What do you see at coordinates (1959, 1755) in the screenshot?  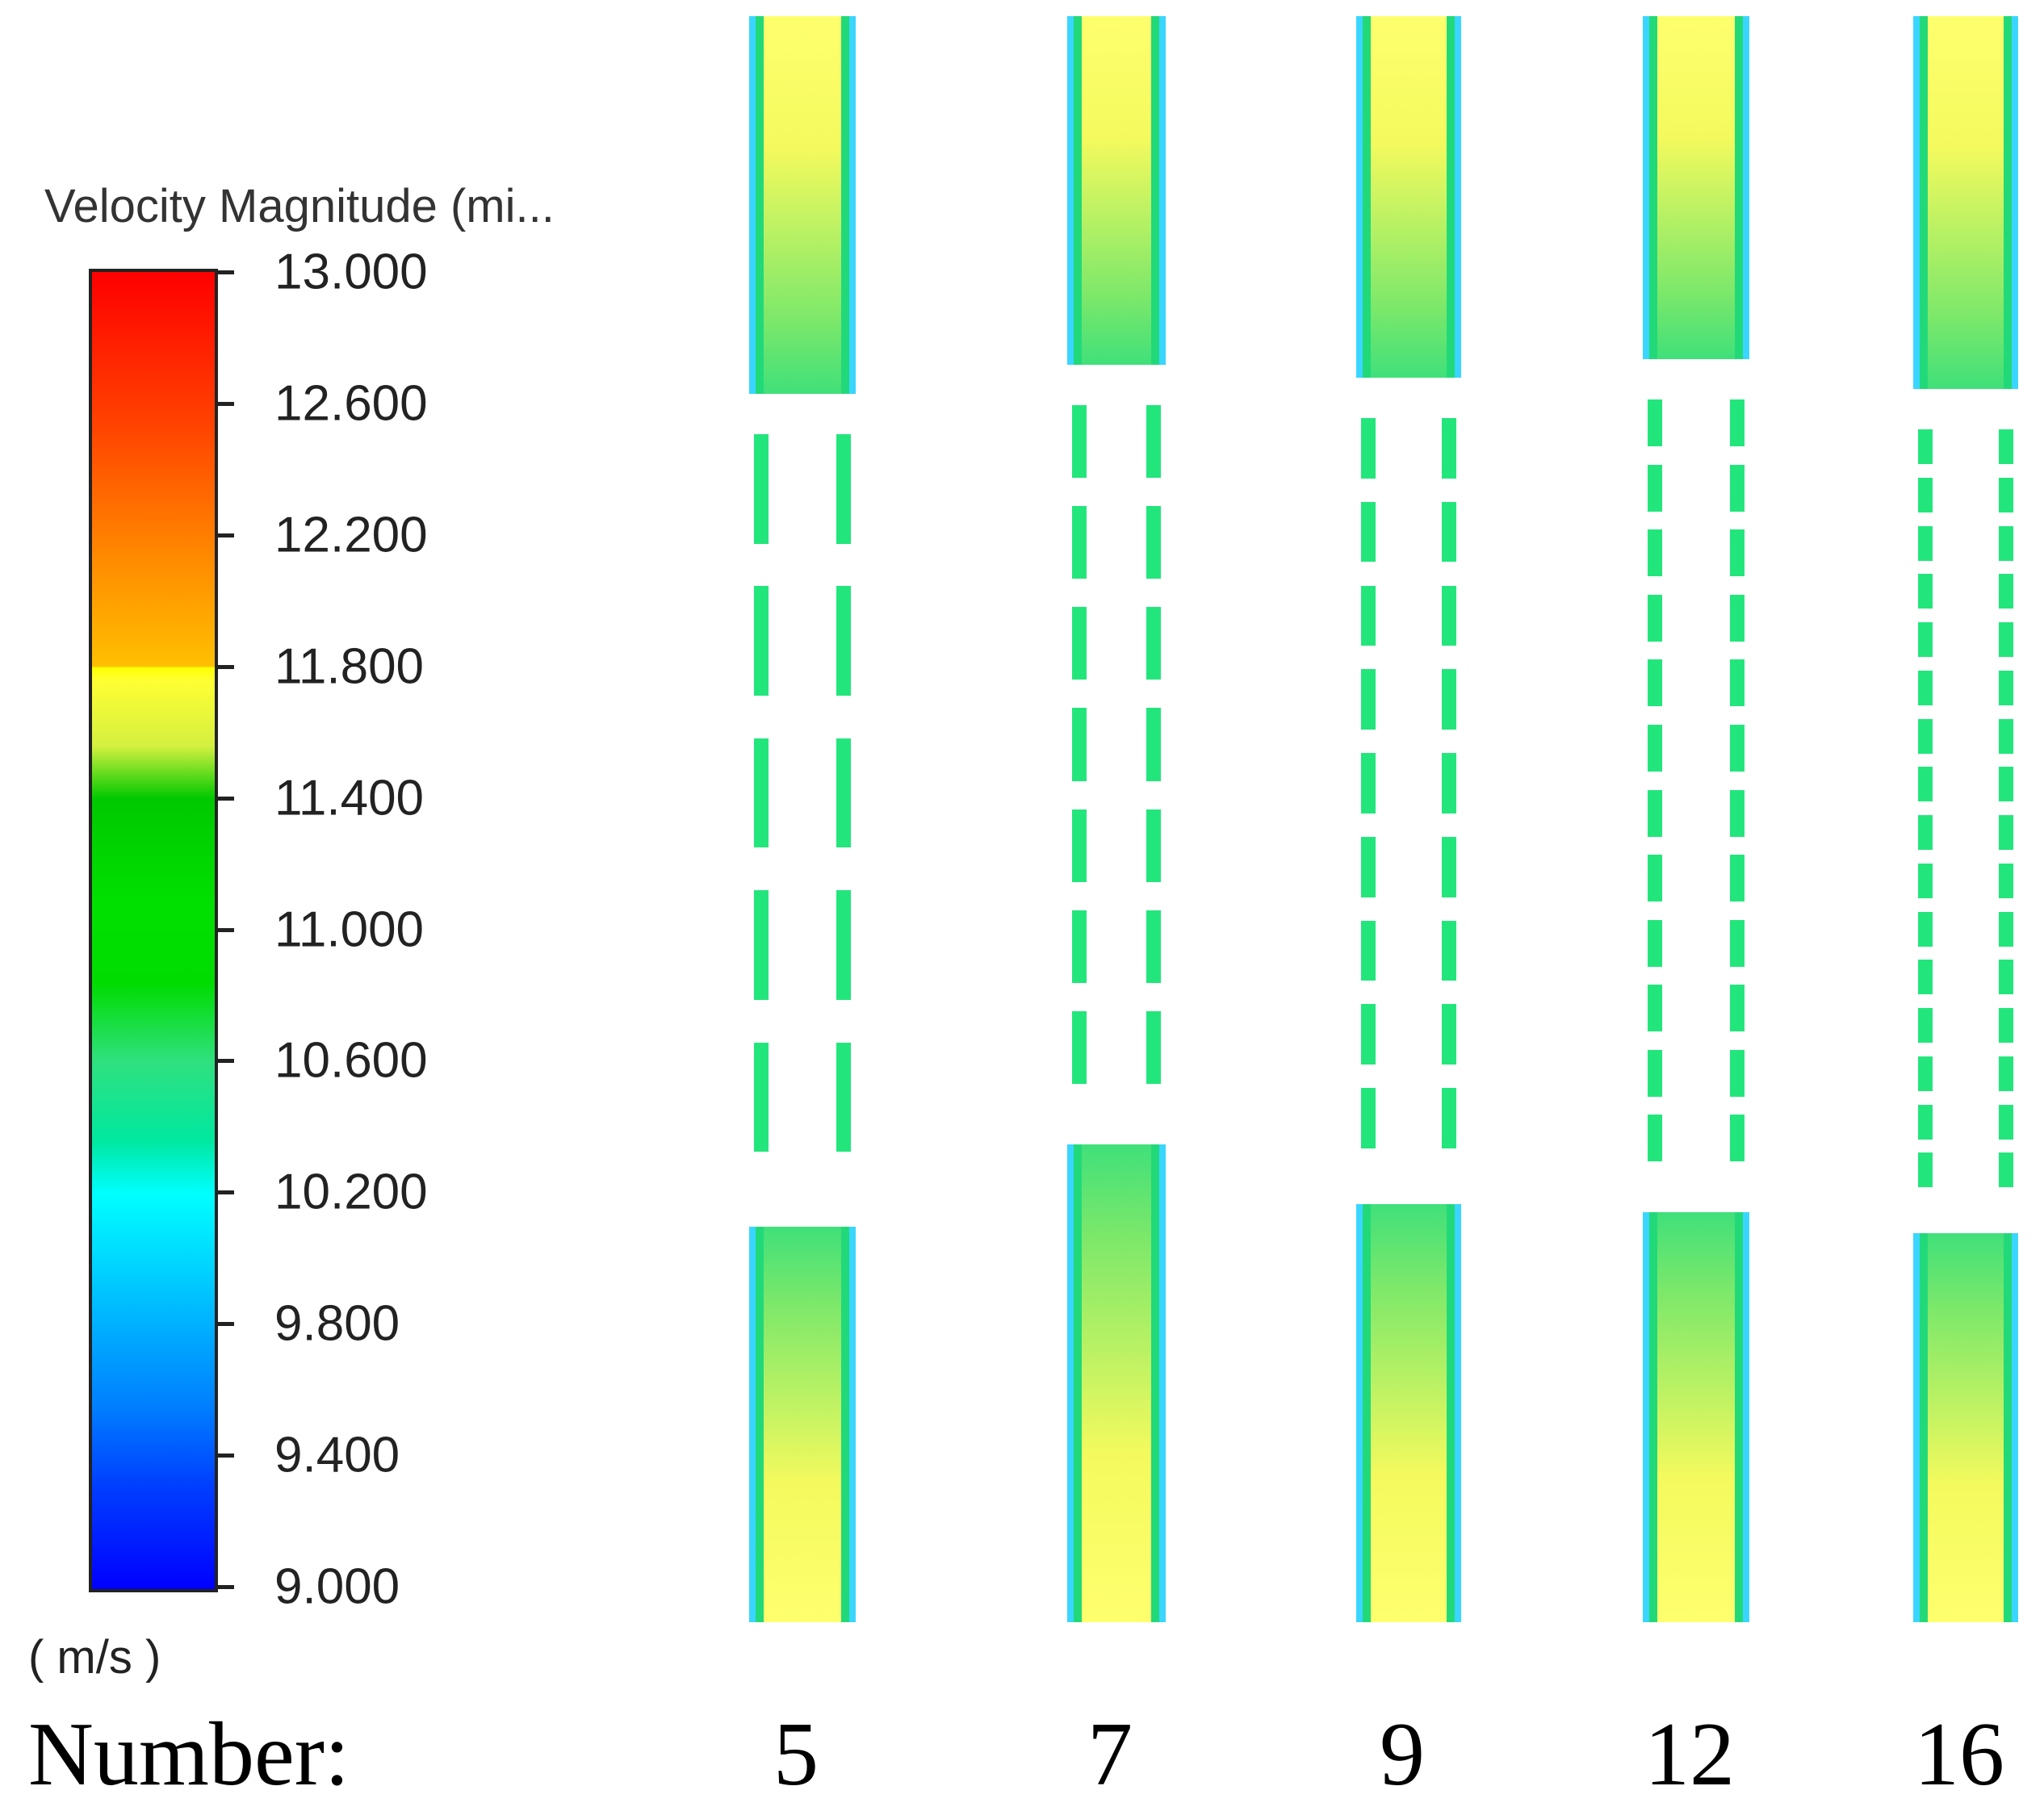 I see `count-label-16: 16` at bounding box center [1959, 1755].